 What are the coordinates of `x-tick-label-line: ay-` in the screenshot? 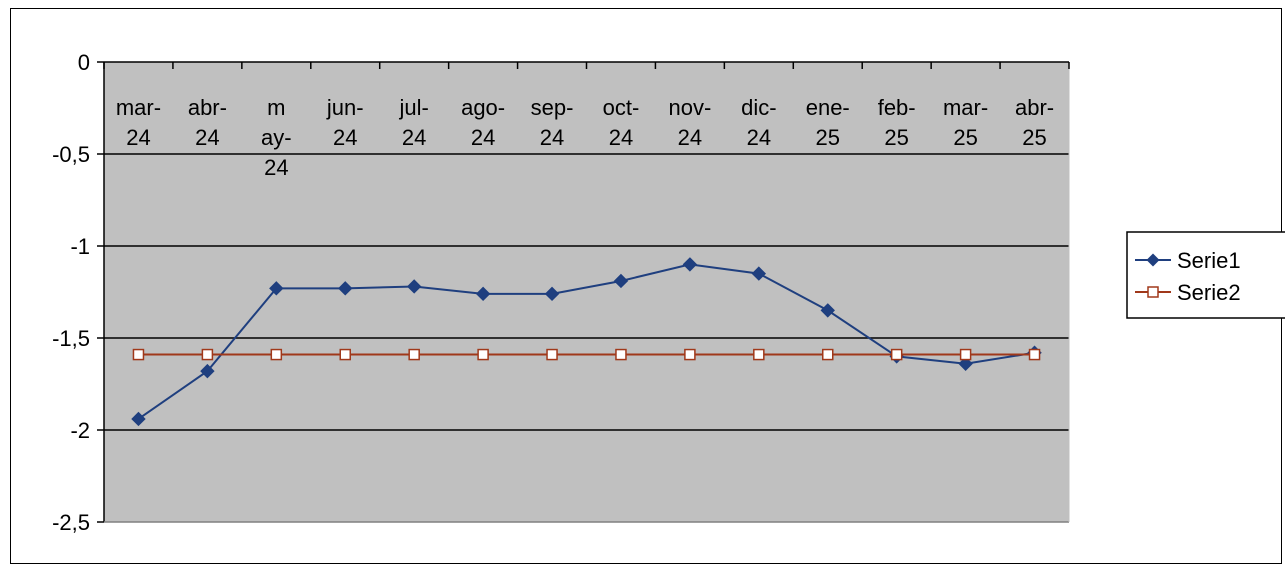 It's located at (276, 137).